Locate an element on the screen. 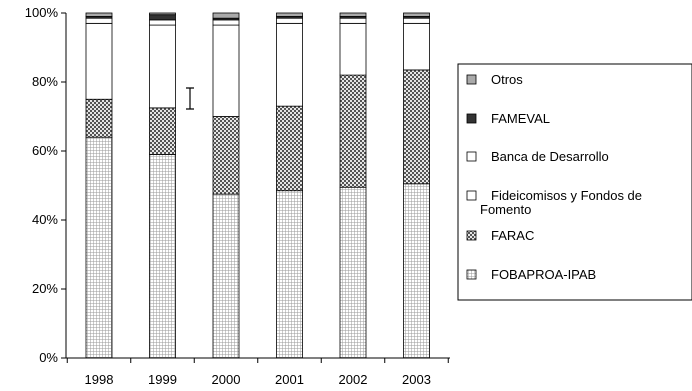 The height and width of the screenshot is (391, 692). bar-farac-1999 is located at coordinates (162, 131).